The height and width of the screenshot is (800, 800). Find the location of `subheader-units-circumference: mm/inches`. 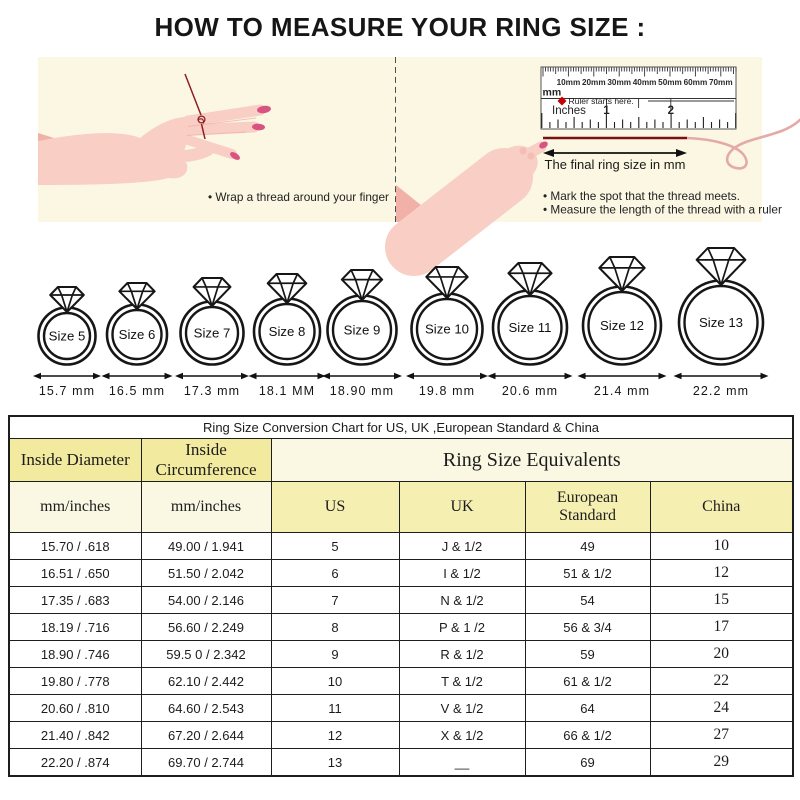

subheader-units-circumference: mm/inches is located at coordinates (206, 507).